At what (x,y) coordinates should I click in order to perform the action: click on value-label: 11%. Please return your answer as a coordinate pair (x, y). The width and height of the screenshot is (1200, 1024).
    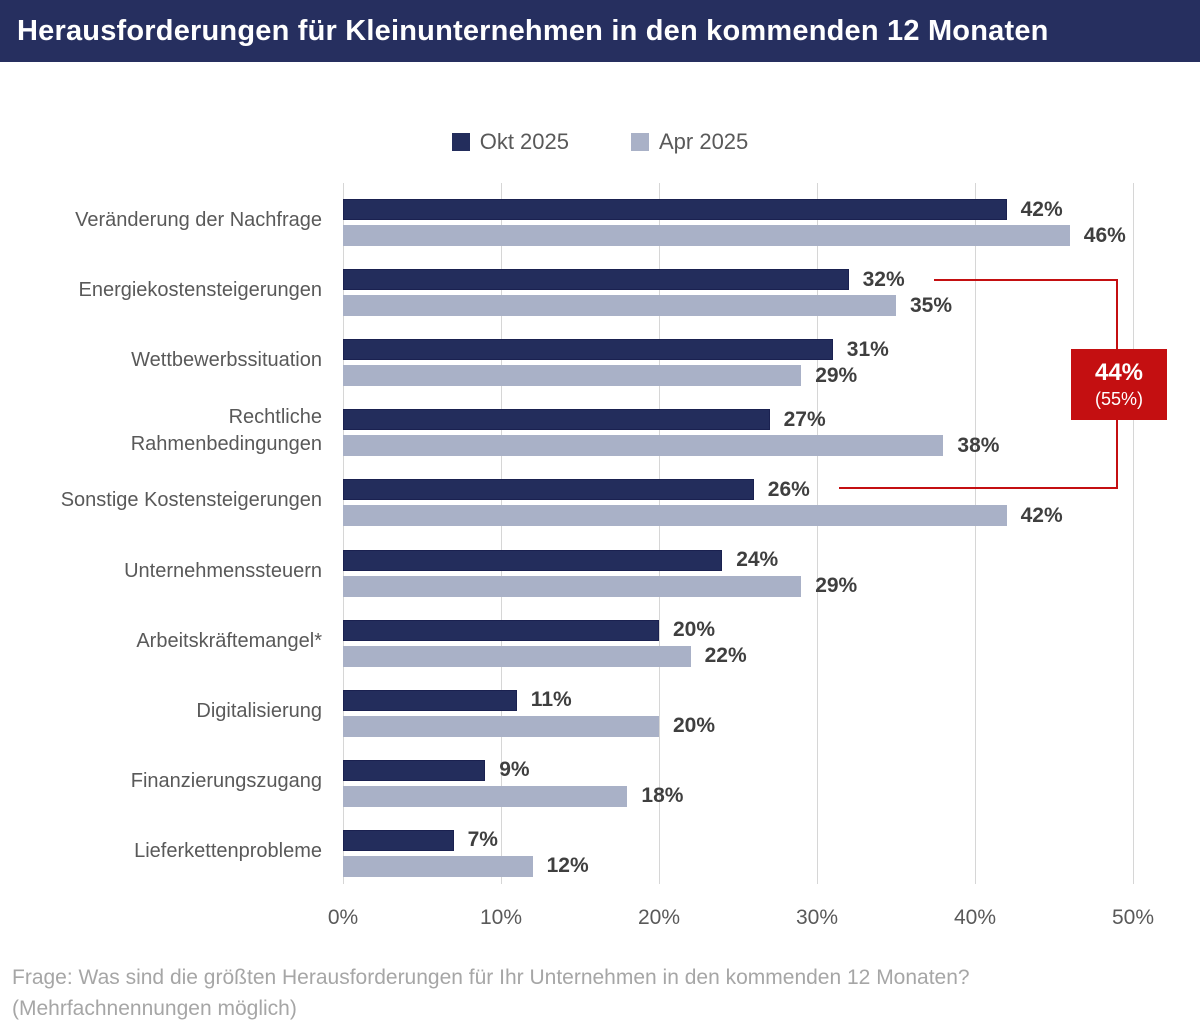
    Looking at the image, I should click on (551, 700).